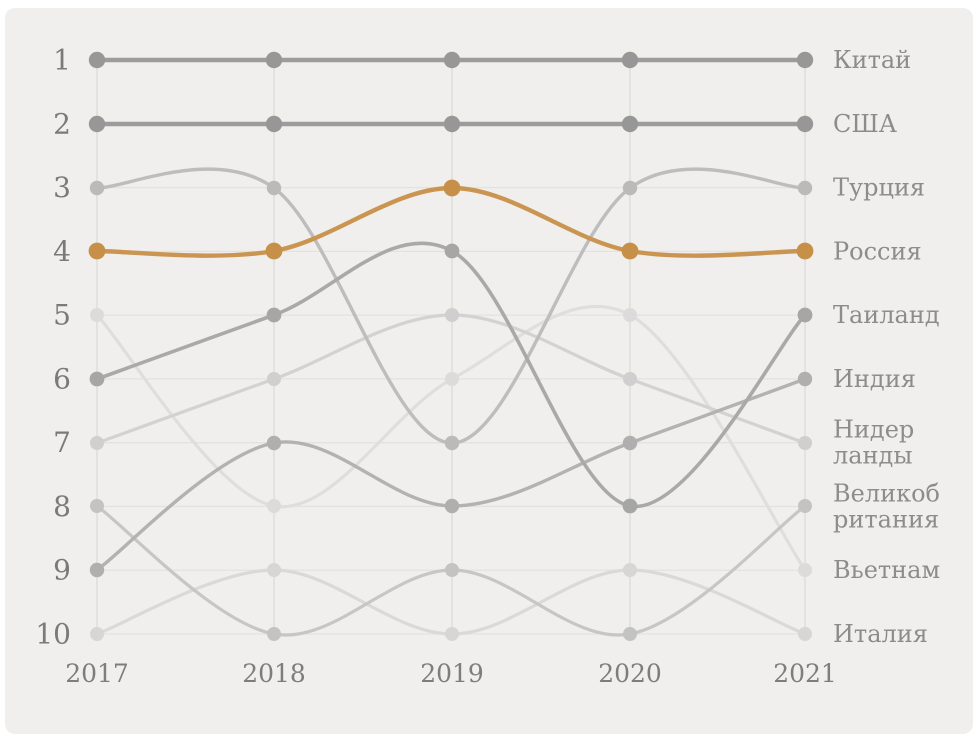 Image resolution: width=979 pixels, height=741 pixels. I want to click on dot-vietnam-2017, so click(97, 315).